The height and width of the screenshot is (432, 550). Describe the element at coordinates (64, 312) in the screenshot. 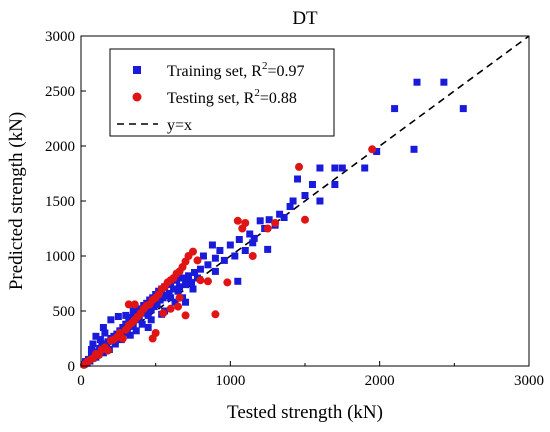

I see `y-tick-label: 500` at that location.